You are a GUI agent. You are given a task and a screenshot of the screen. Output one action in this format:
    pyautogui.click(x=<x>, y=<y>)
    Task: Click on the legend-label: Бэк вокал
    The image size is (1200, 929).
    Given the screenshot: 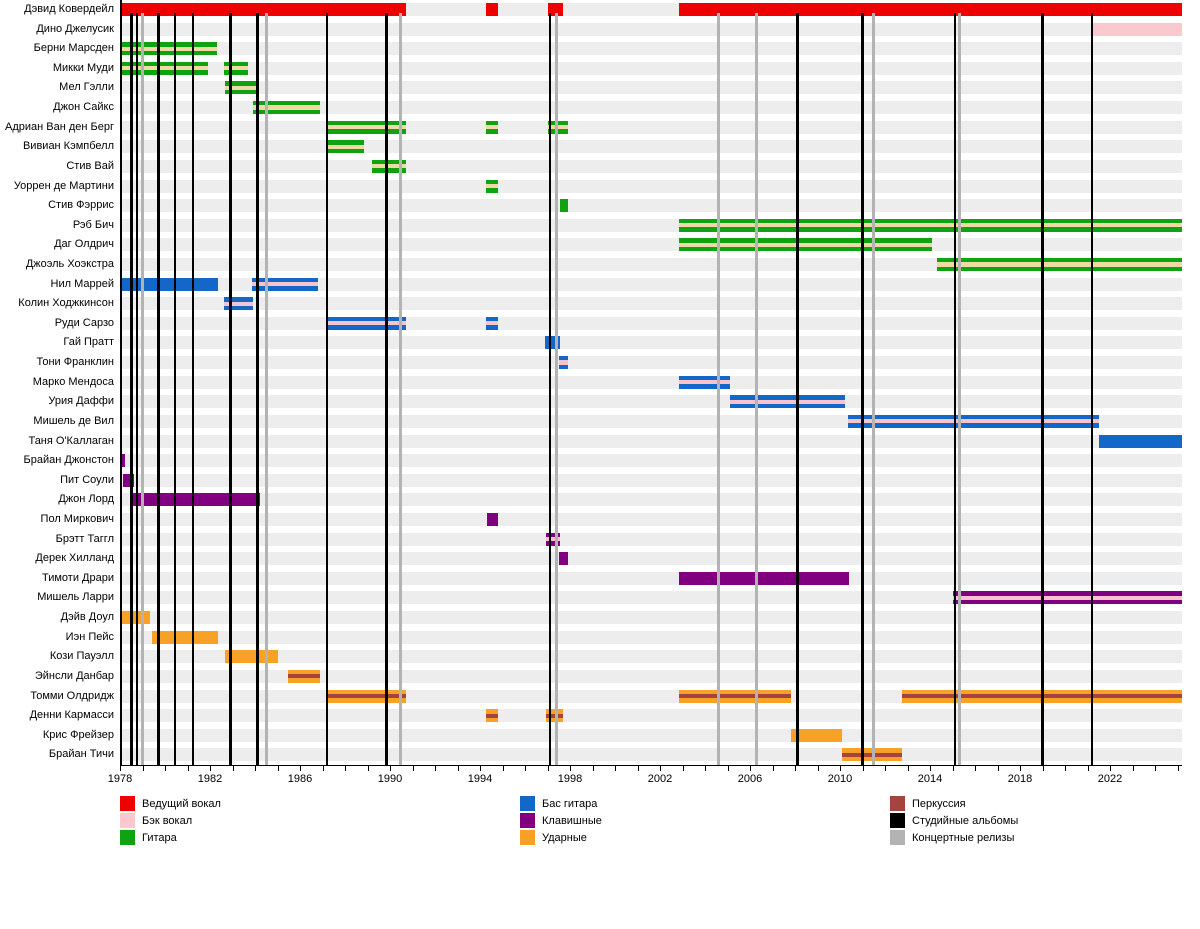 What is the action you would take?
    pyautogui.click(x=167, y=821)
    